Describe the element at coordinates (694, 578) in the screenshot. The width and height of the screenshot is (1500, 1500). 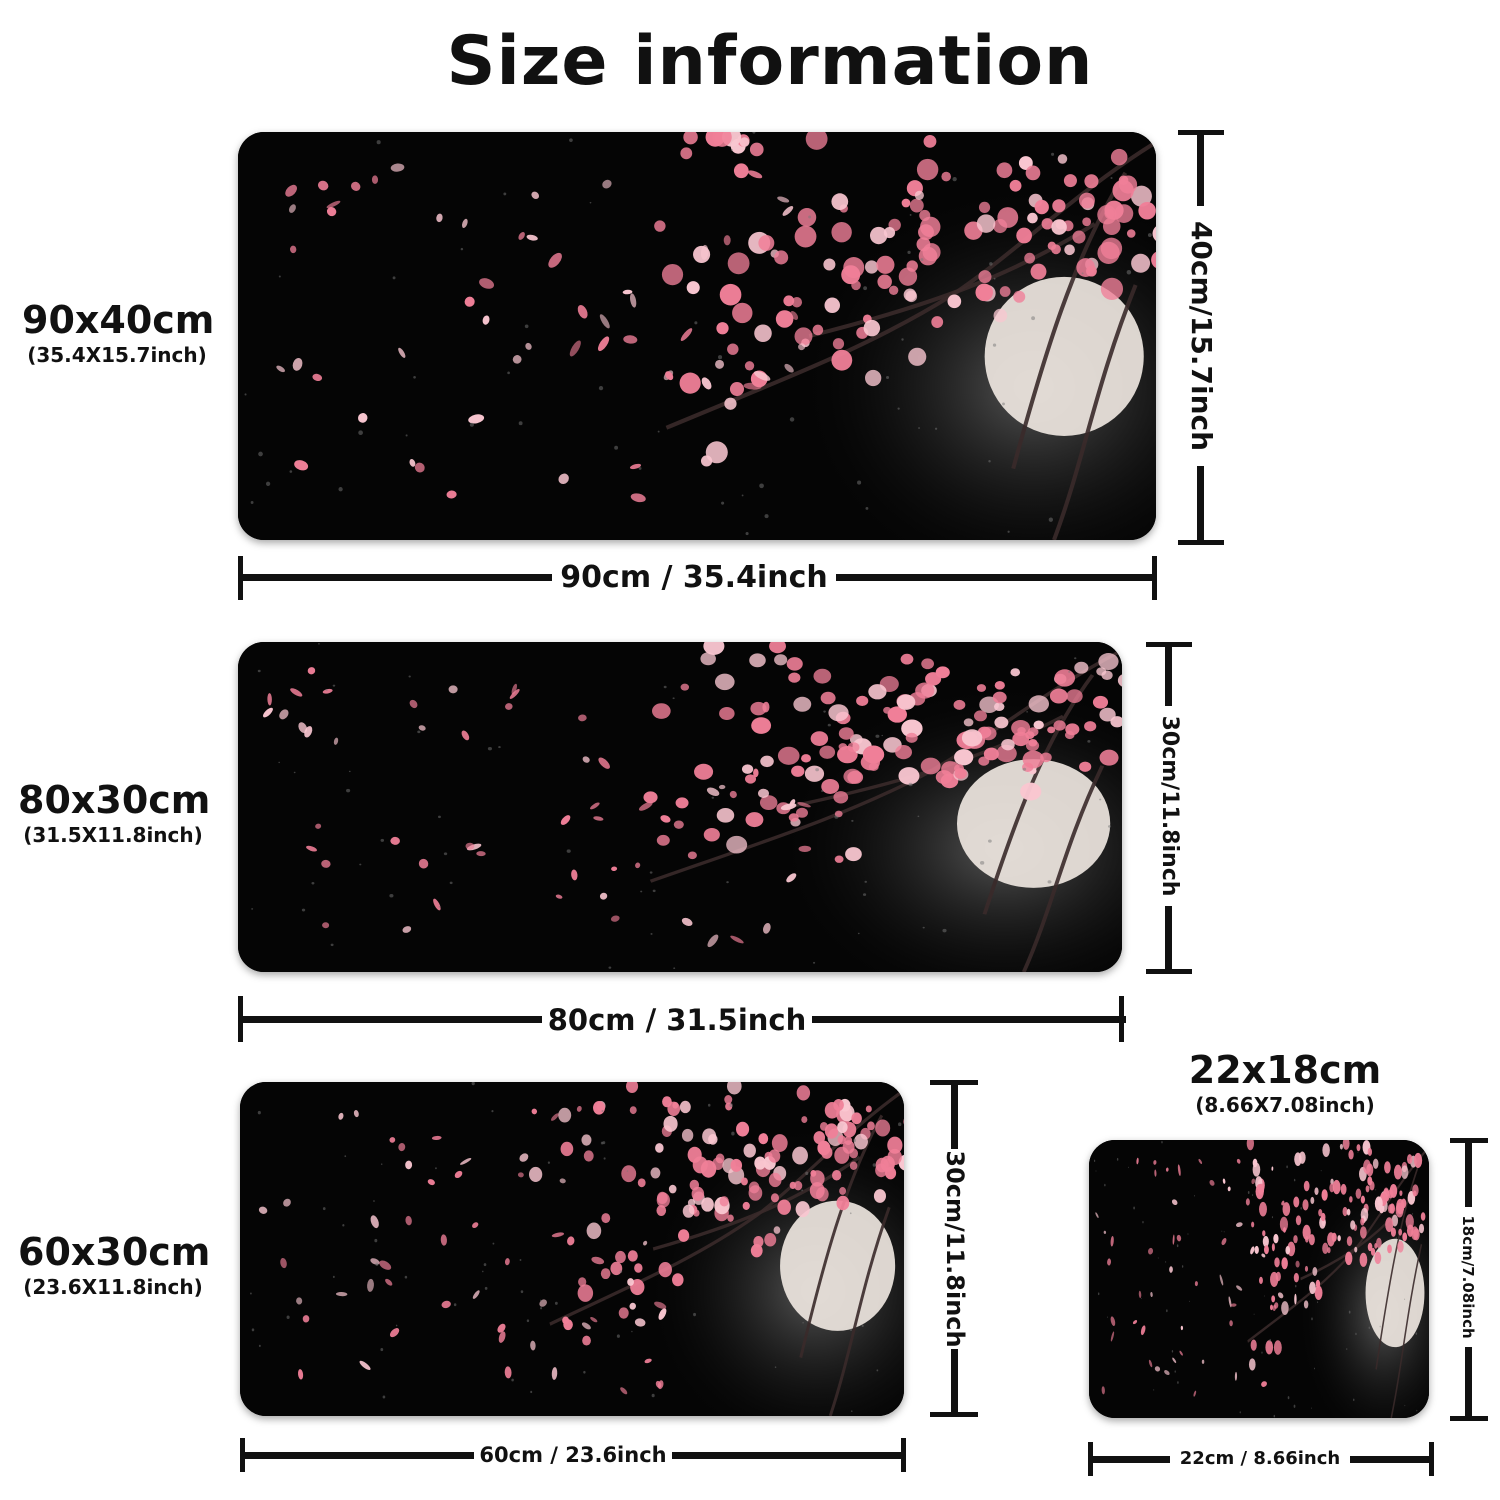
I see `width-dimension-label: 90cm / 35.4inch` at that location.